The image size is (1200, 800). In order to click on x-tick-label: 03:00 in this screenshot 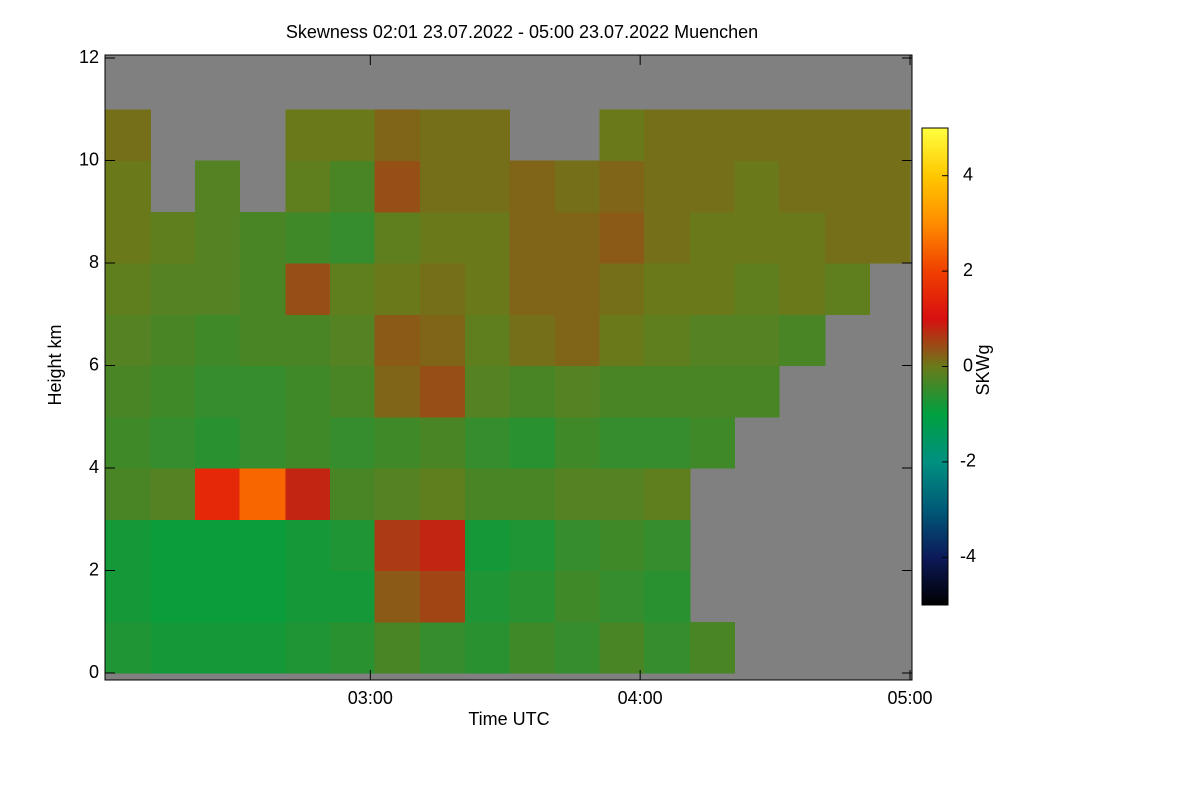, I will do `click(370, 698)`.